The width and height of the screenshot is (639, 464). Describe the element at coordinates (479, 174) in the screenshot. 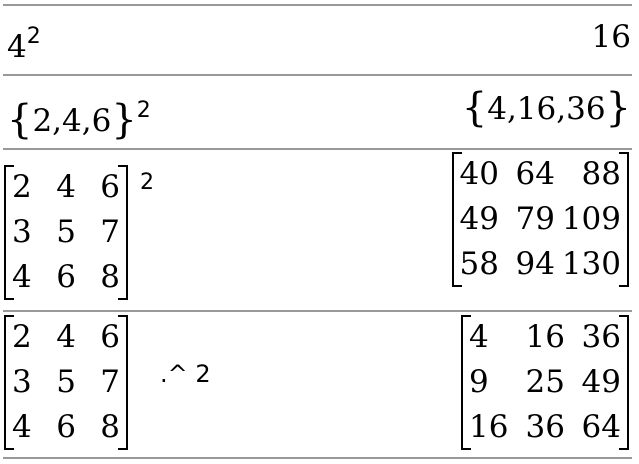

I see `matrix-cell: 40` at that location.